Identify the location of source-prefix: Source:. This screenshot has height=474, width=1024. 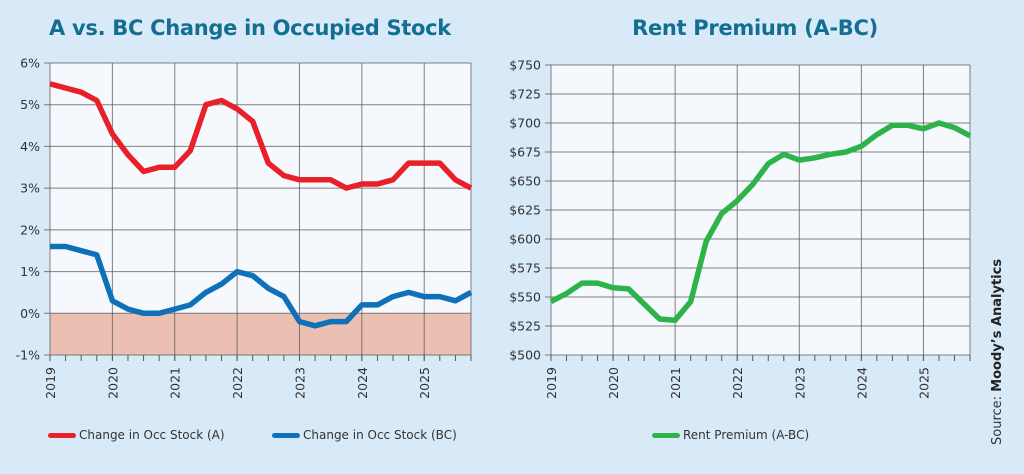
(997, 418).